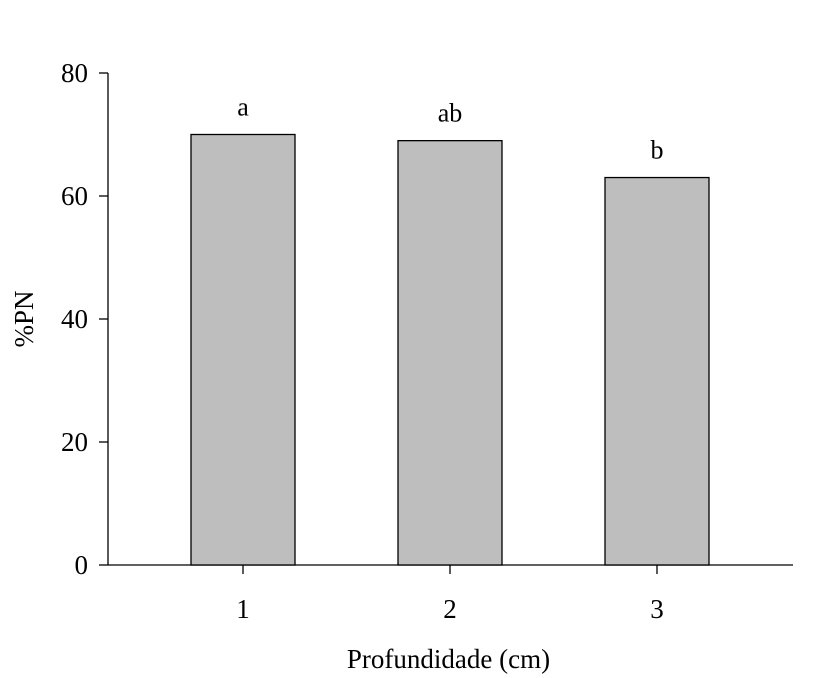 Image resolution: width=830 pixels, height=678 pixels. What do you see at coordinates (657, 150) in the screenshot?
I see `bar-data-label: b` at bounding box center [657, 150].